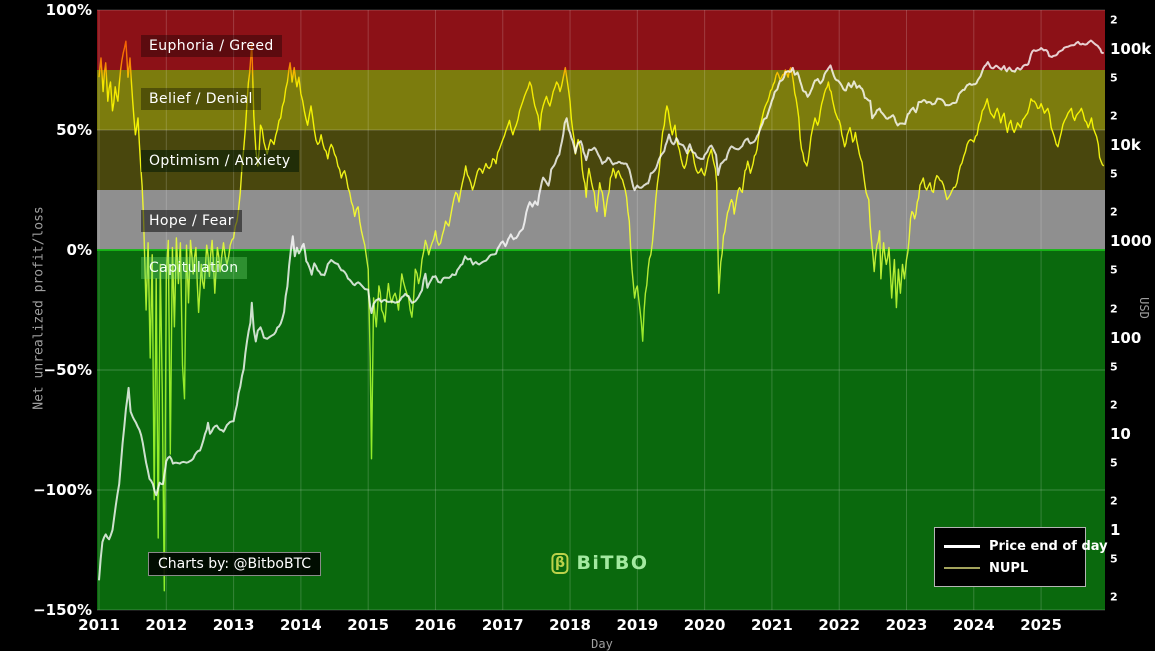  What do you see at coordinates (79, 250) in the screenshot?
I see `left-axis-tick: 0%` at bounding box center [79, 250].